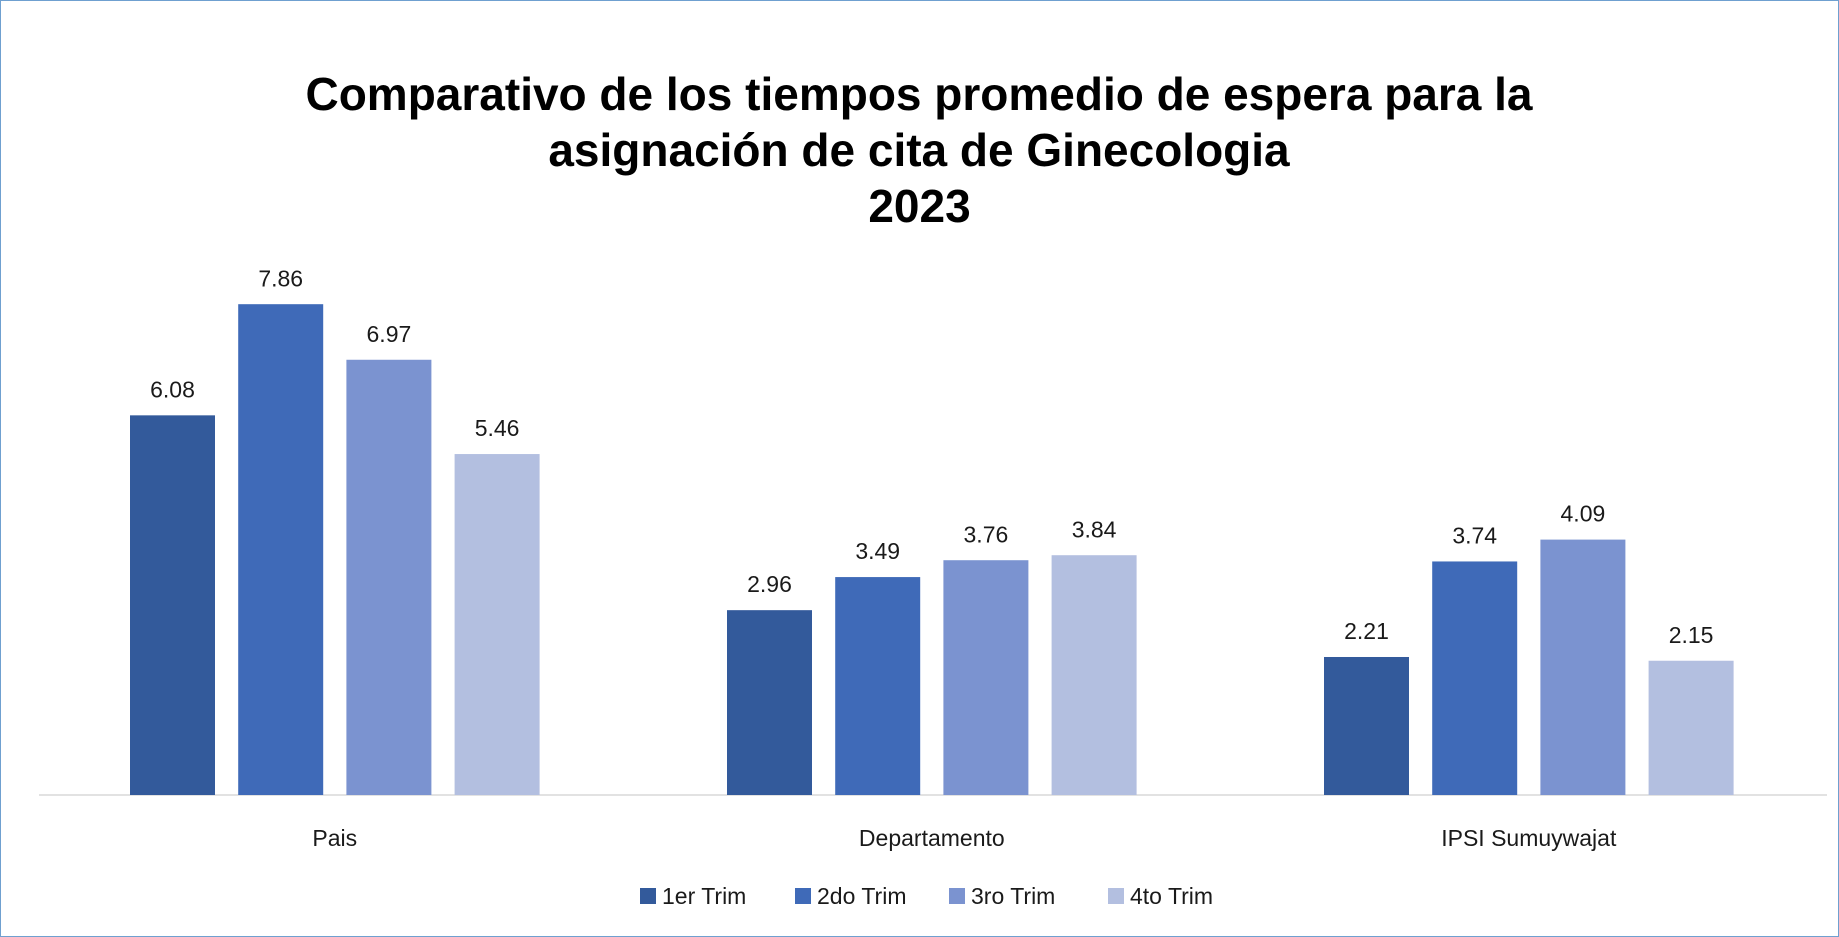 This screenshot has width=1839, height=937. What do you see at coordinates (280, 278) in the screenshot?
I see `data-label: 7.86` at bounding box center [280, 278].